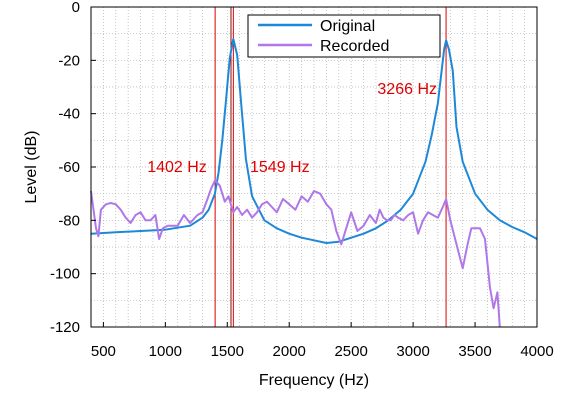  I want to click on annotation-label: 3266 Hz, so click(407, 89).